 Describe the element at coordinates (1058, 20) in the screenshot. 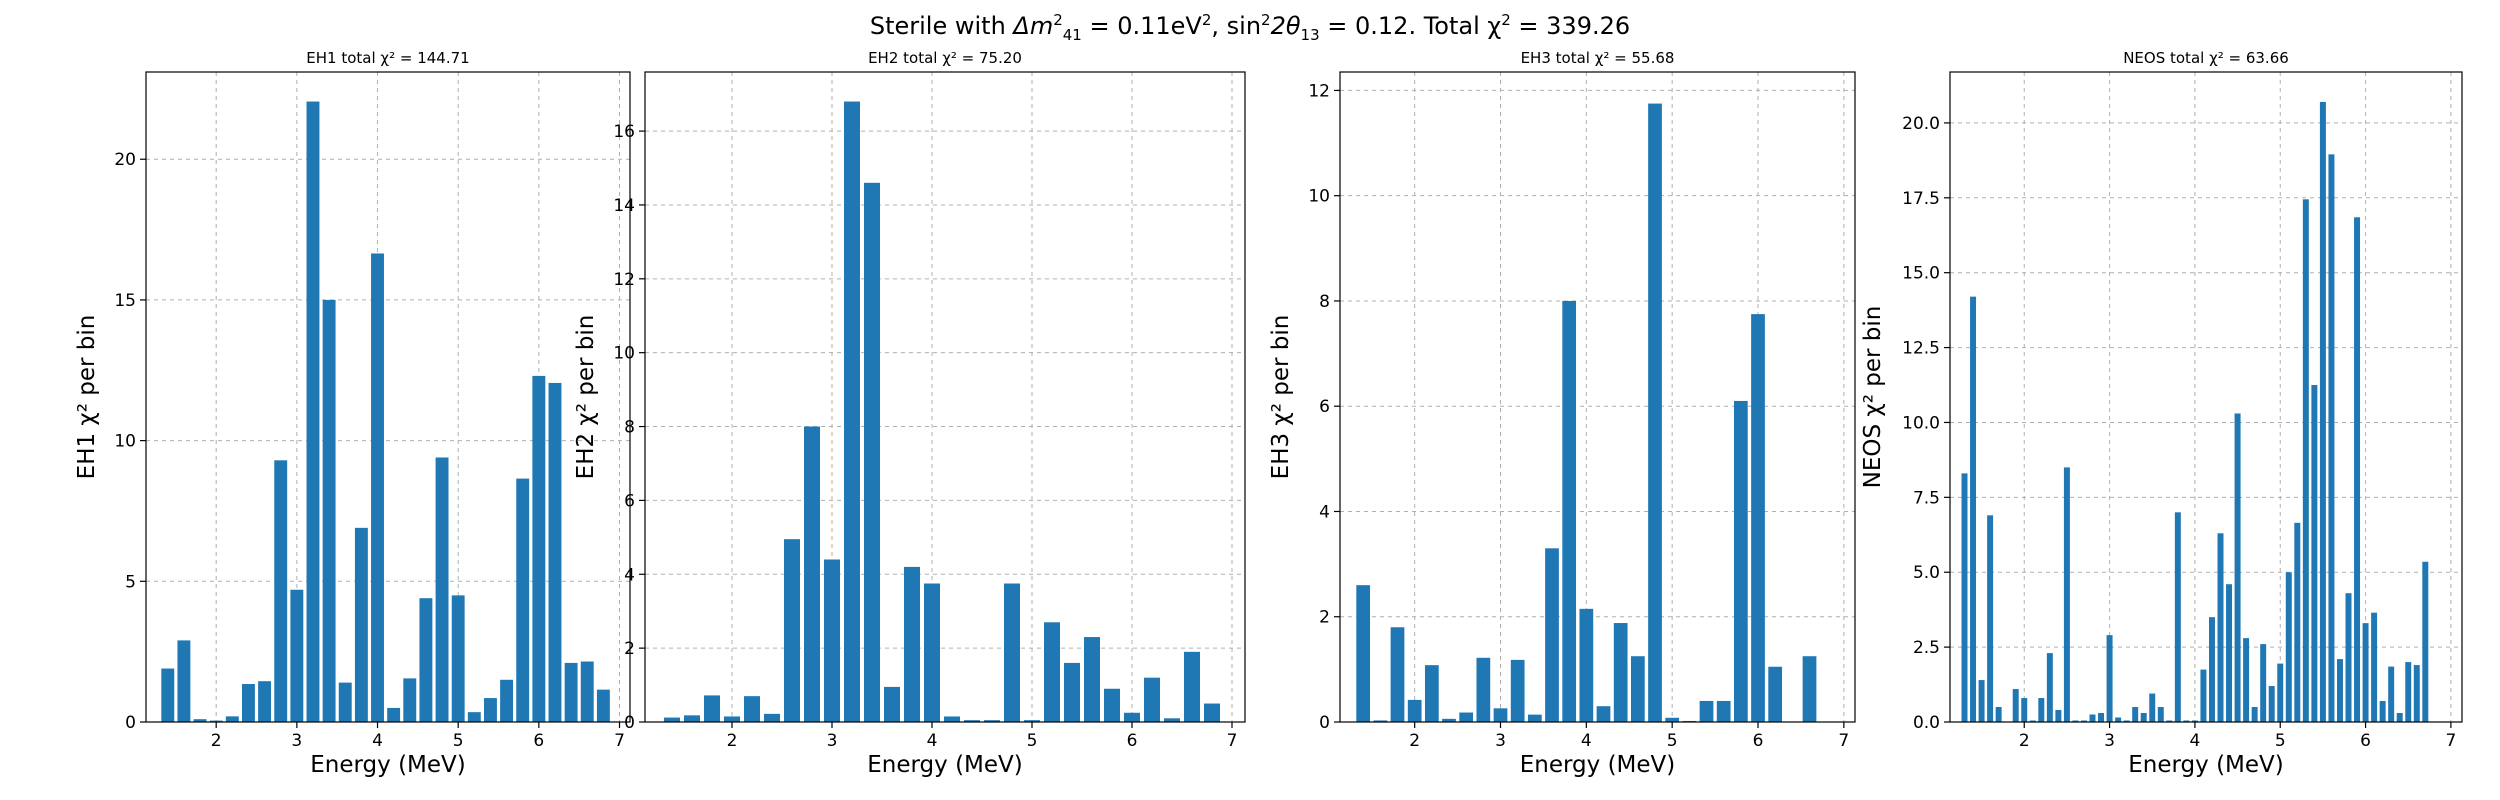

I see `title-dm-exponent: 2` at that location.